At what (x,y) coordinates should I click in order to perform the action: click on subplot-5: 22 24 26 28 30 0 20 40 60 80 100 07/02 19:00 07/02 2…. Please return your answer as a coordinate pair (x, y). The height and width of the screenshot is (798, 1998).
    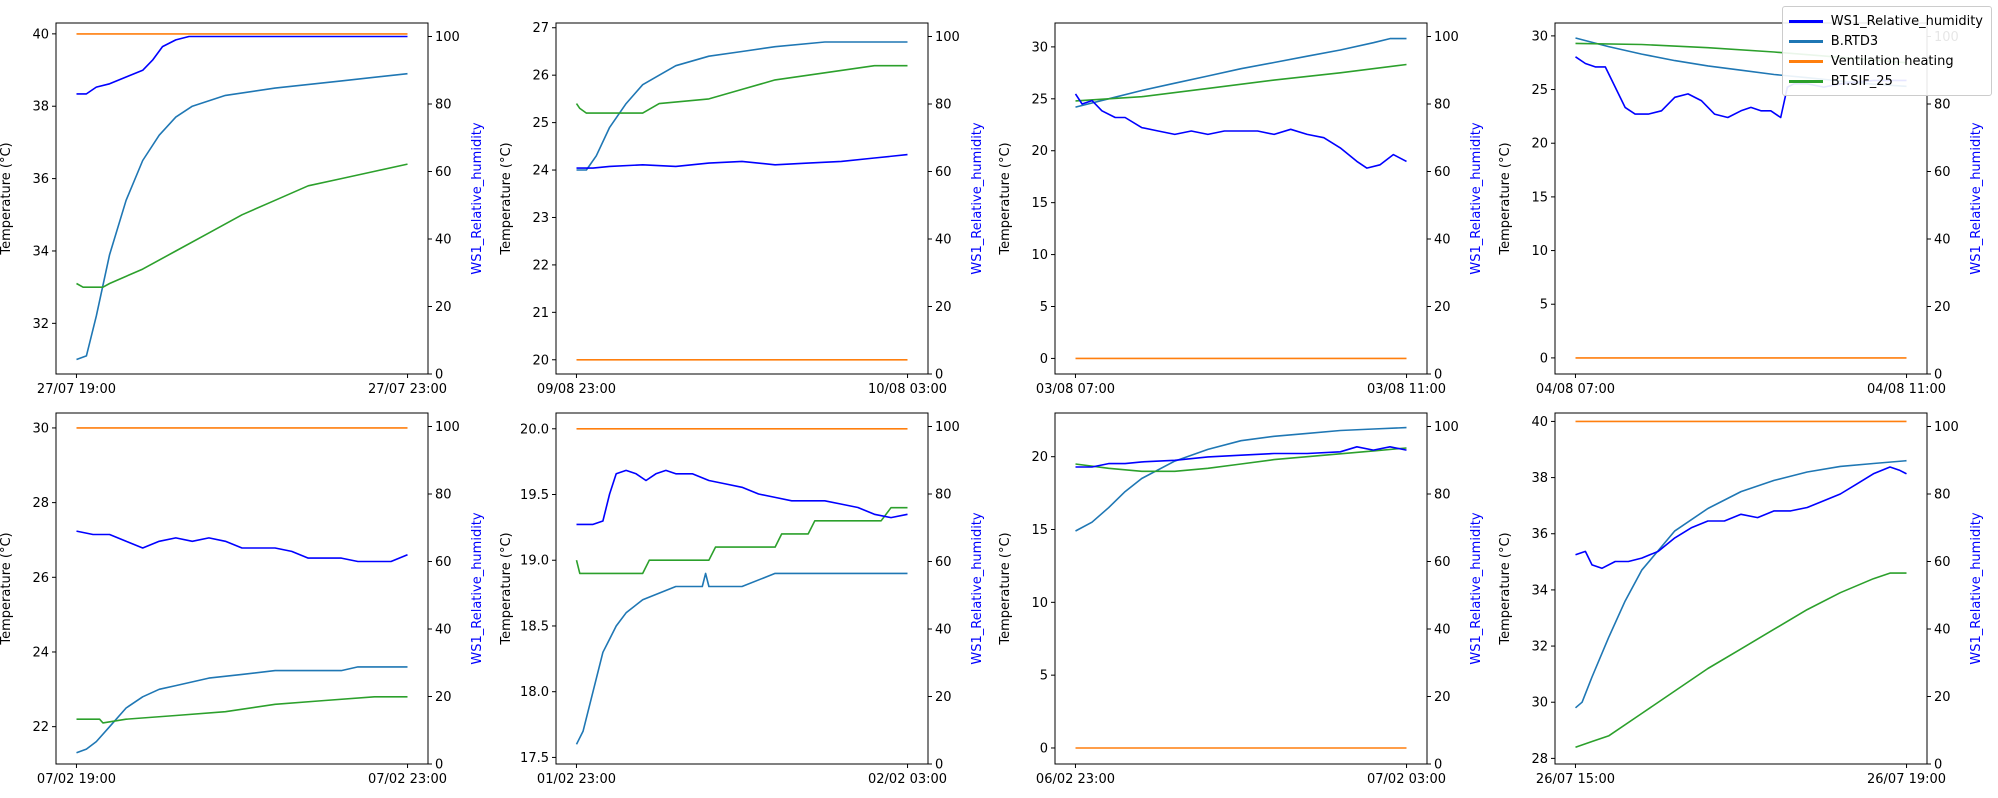
    Looking at the image, I should click on (242, 599).